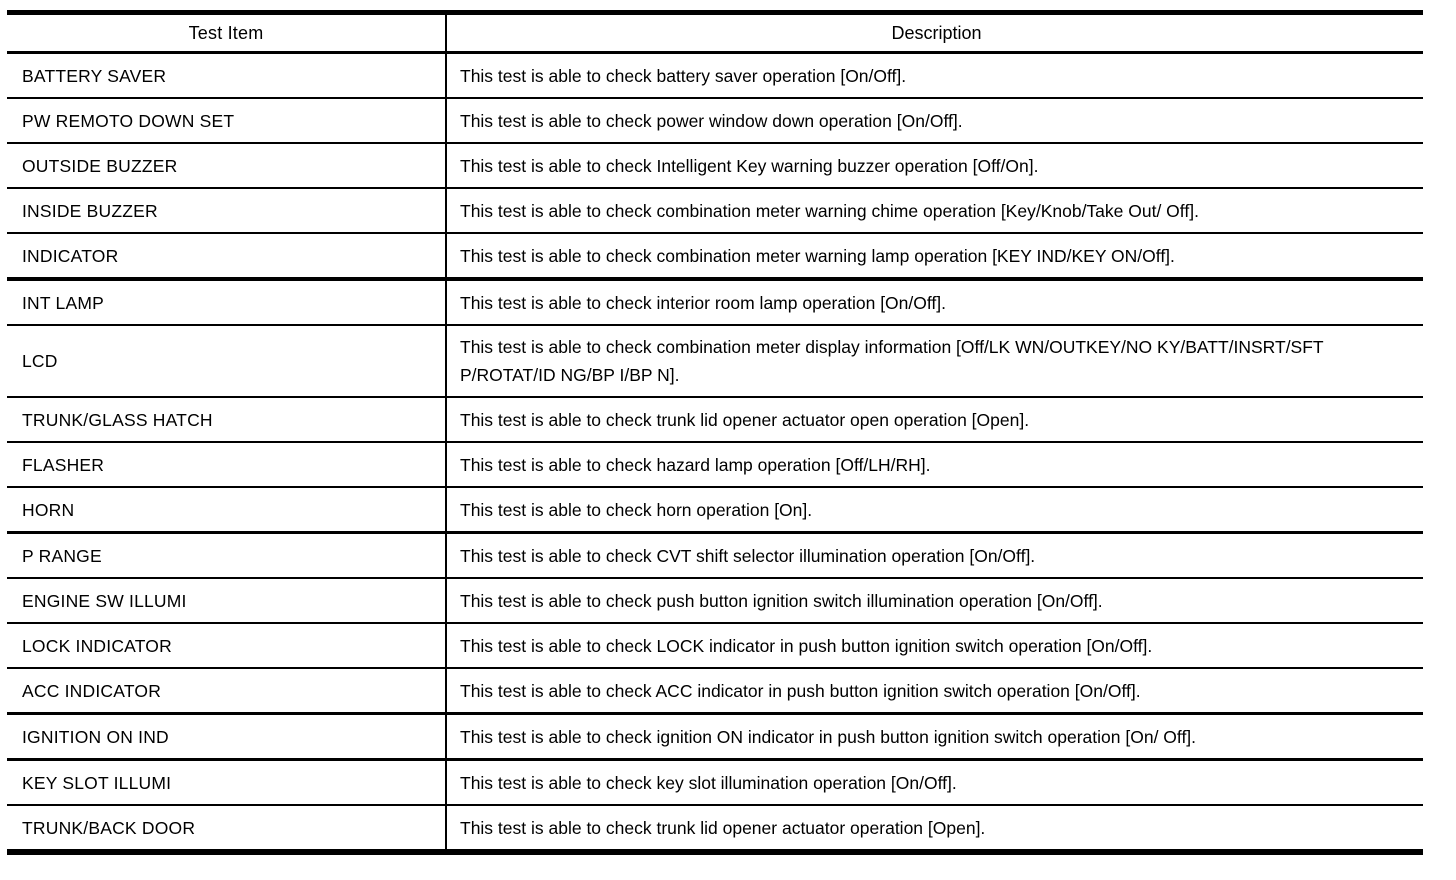 This screenshot has width=1456, height=880. I want to click on test-item-cell: INT LAMP, so click(227, 302).